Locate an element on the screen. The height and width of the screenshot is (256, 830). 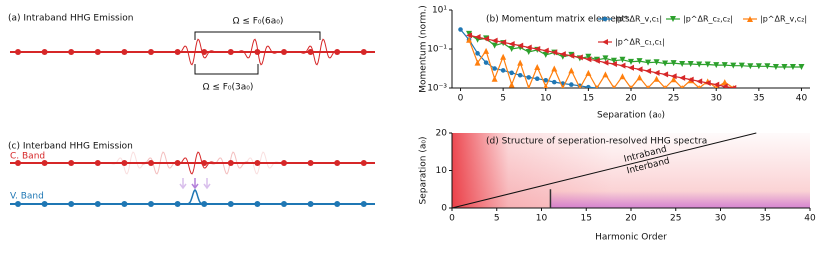
y-tick-label: 10⁻¹ is located at coordinates (437, 50).